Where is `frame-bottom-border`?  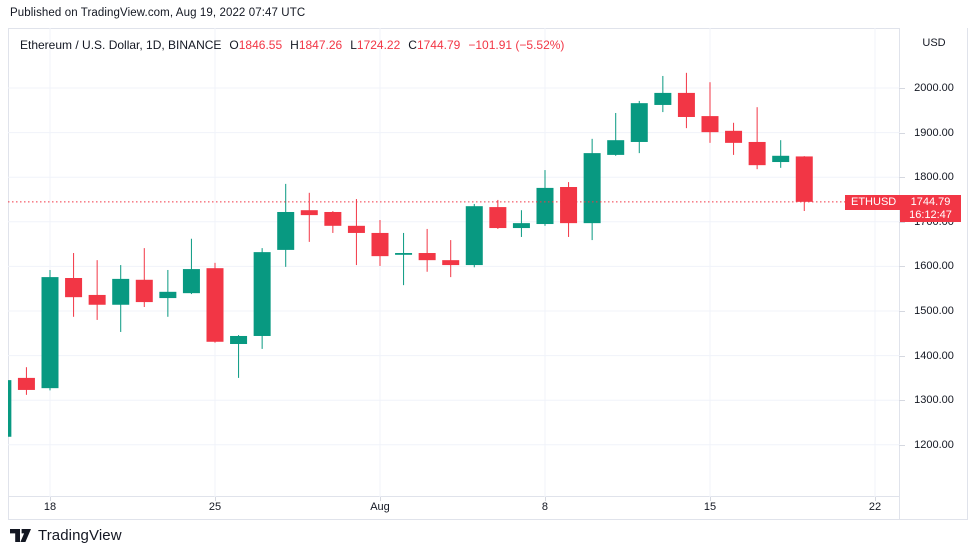 frame-bottom-border is located at coordinates (488, 519).